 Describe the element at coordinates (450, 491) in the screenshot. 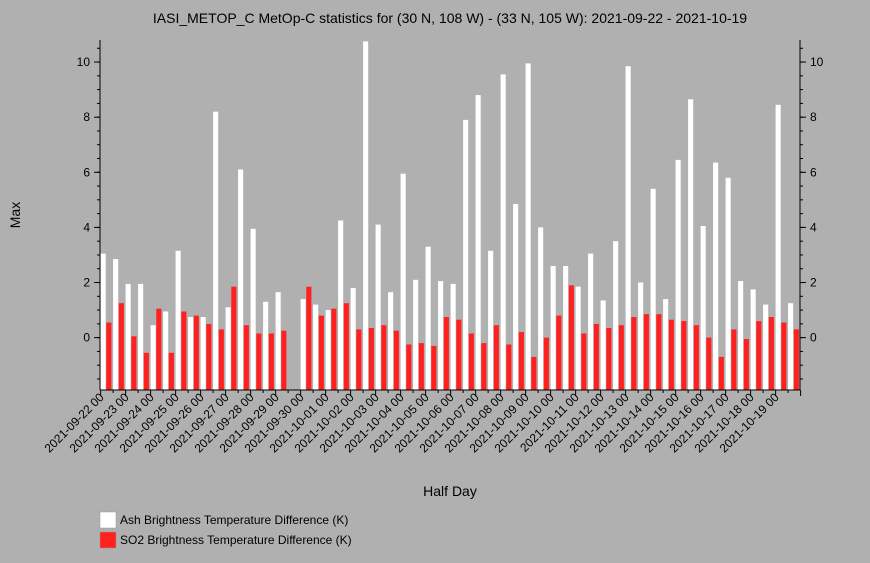

I see `x-axis-label: Half Day` at that location.